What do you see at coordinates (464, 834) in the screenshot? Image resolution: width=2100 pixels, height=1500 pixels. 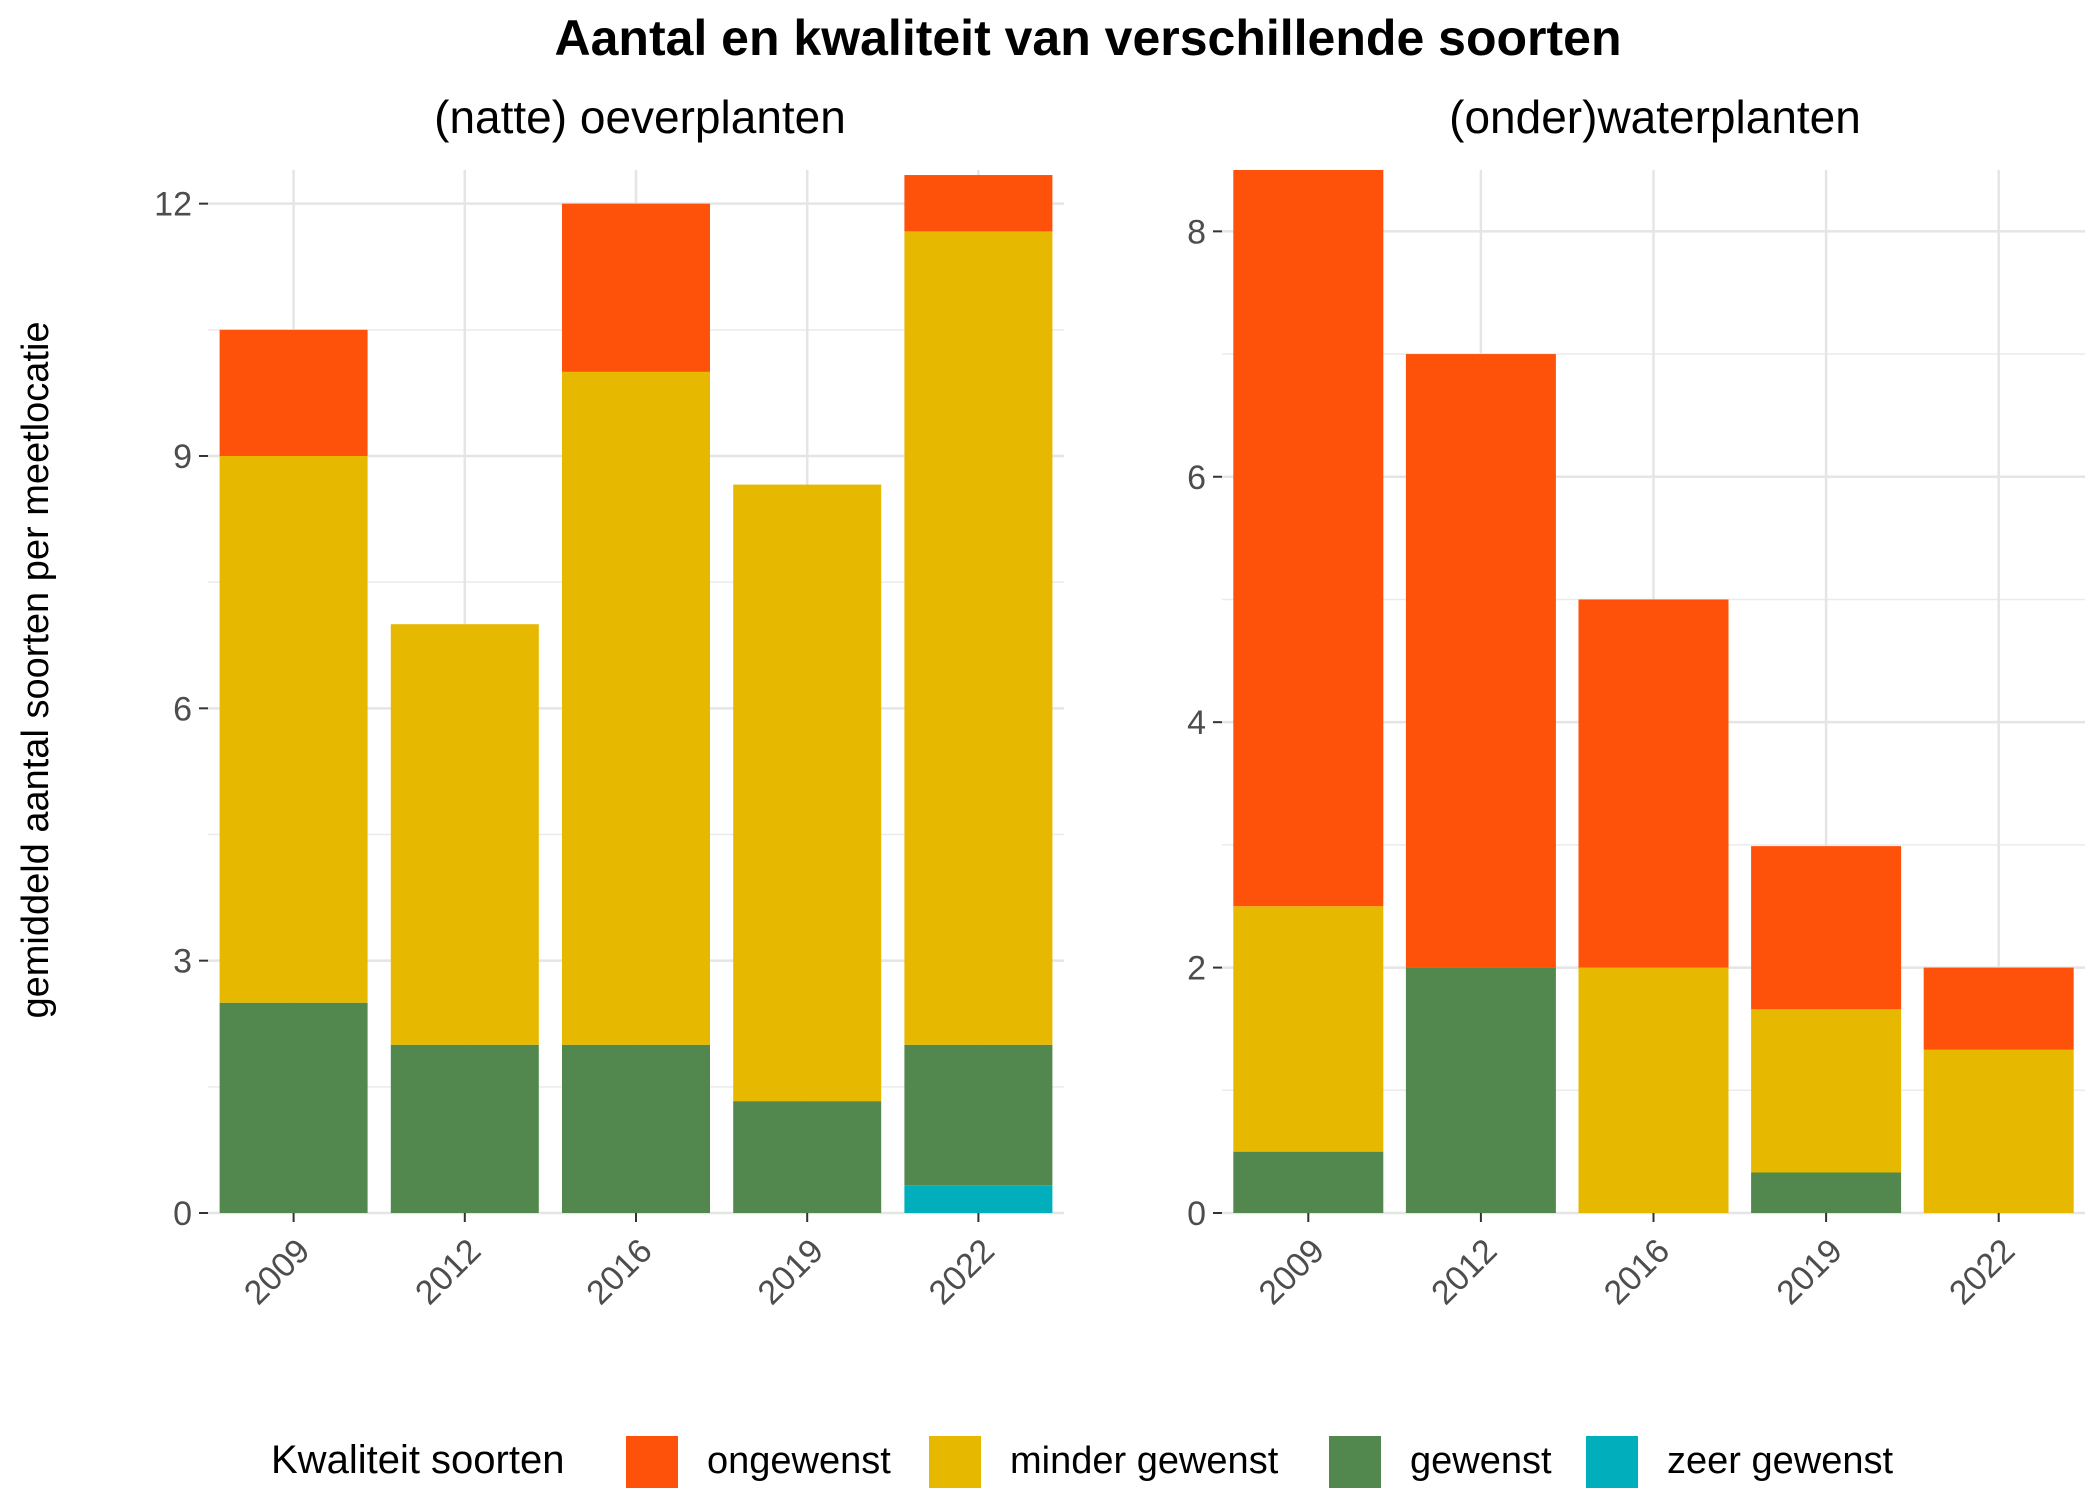 I see `bar-2012-minder-gewenst` at bounding box center [464, 834].